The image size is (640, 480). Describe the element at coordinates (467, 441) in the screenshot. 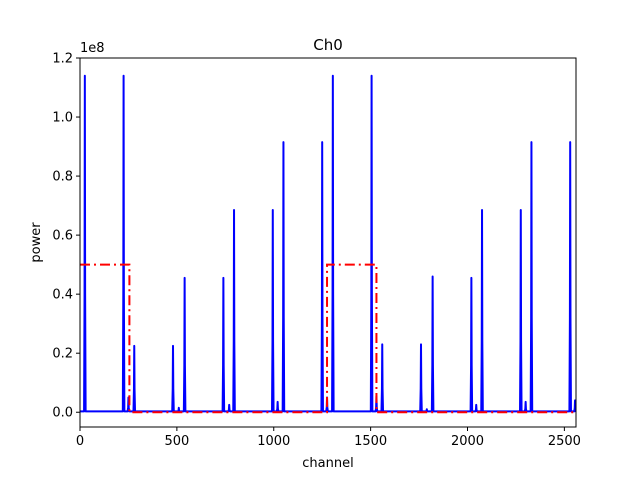

I see `x-tick-label: 2000` at that location.